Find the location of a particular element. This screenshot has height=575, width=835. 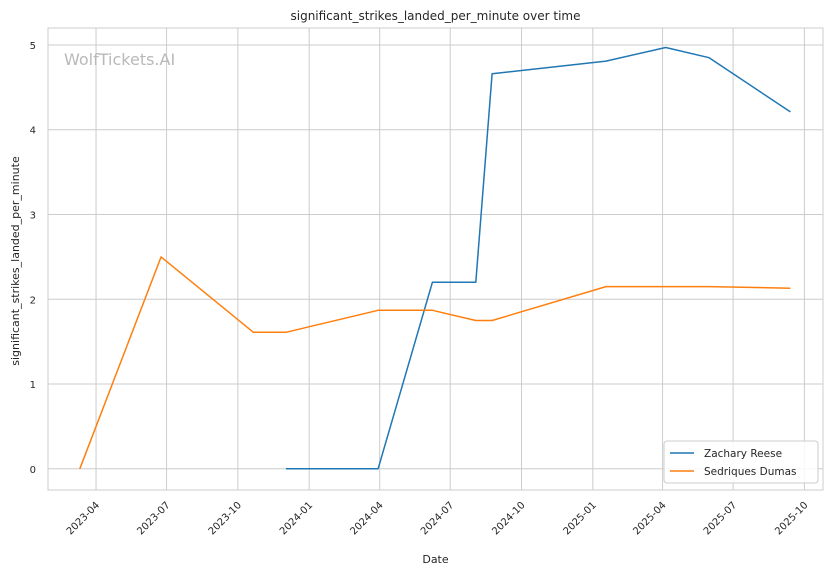

legend-label: Zachary Reese is located at coordinates (743, 454).